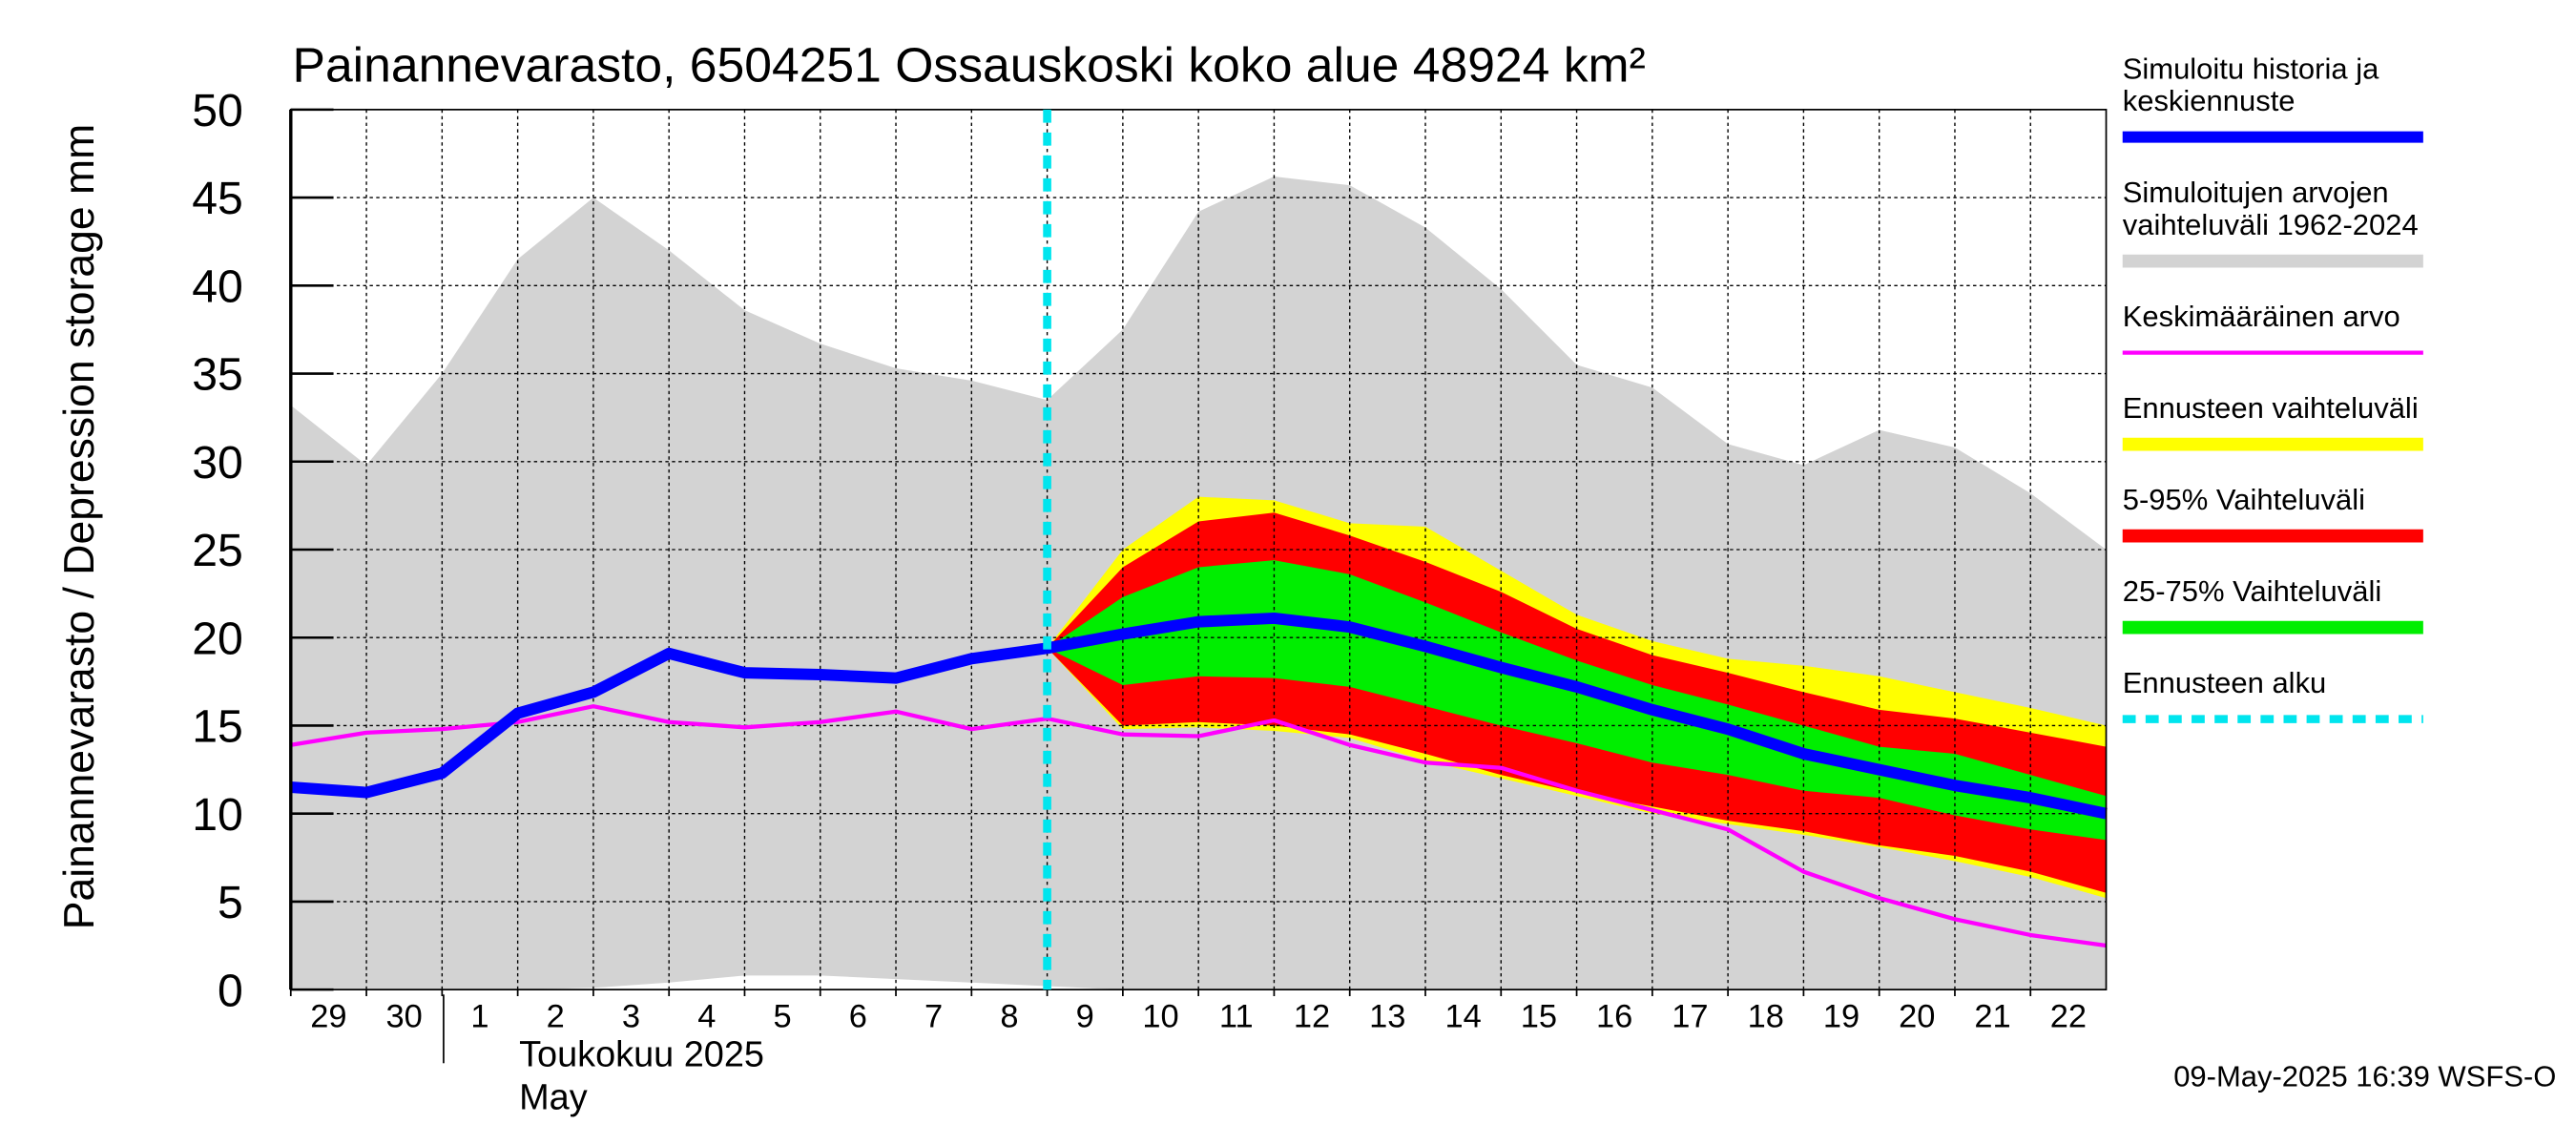  I want to click on x-tick-label: 15, so click(1539, 1017).